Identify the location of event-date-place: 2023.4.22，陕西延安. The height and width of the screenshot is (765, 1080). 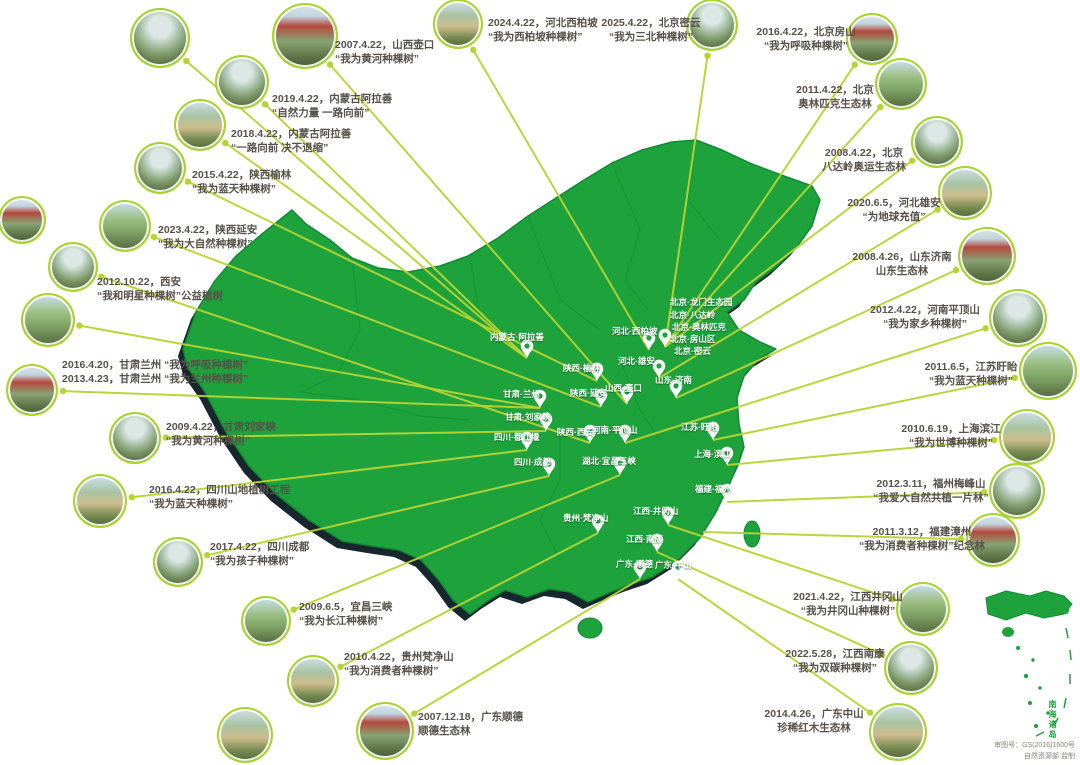
(208, 230).